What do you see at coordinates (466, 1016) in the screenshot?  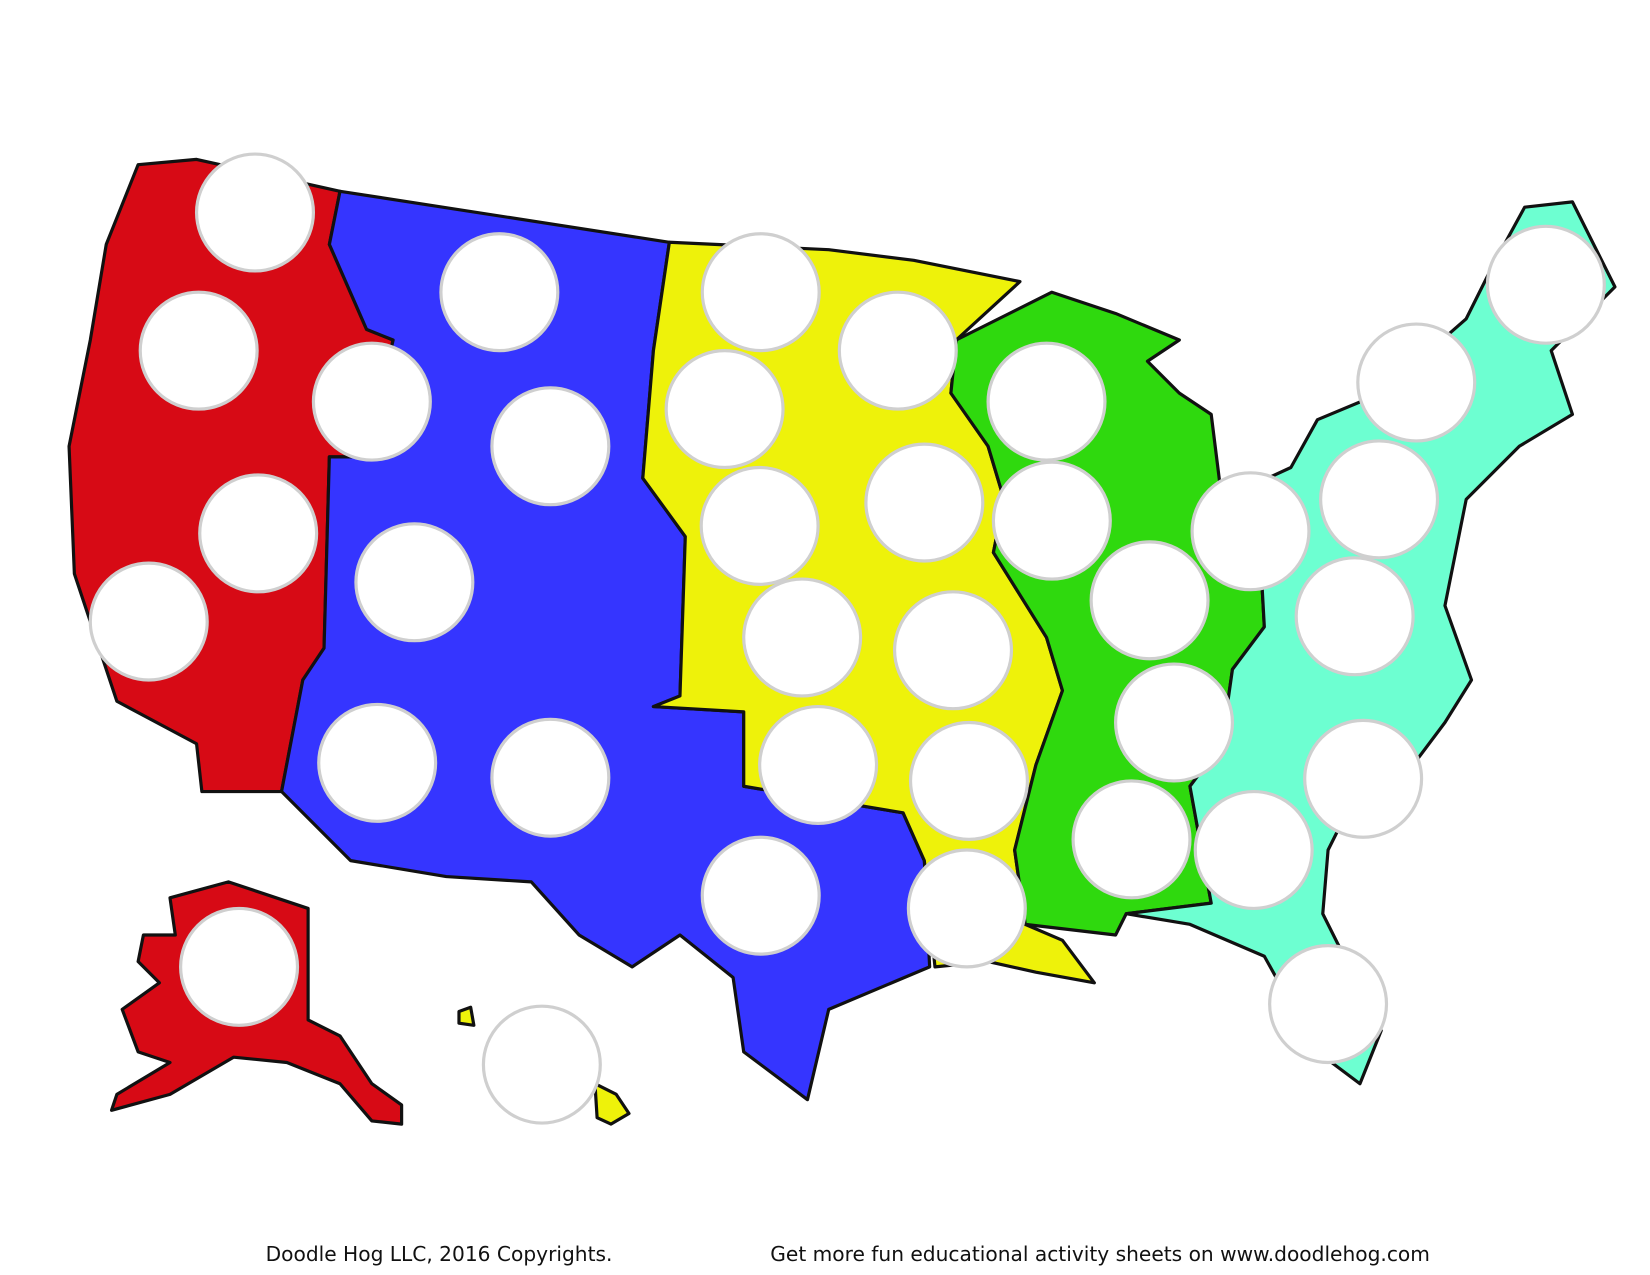 I see `hawaii-island-small` at bounding box center [466, 1016].